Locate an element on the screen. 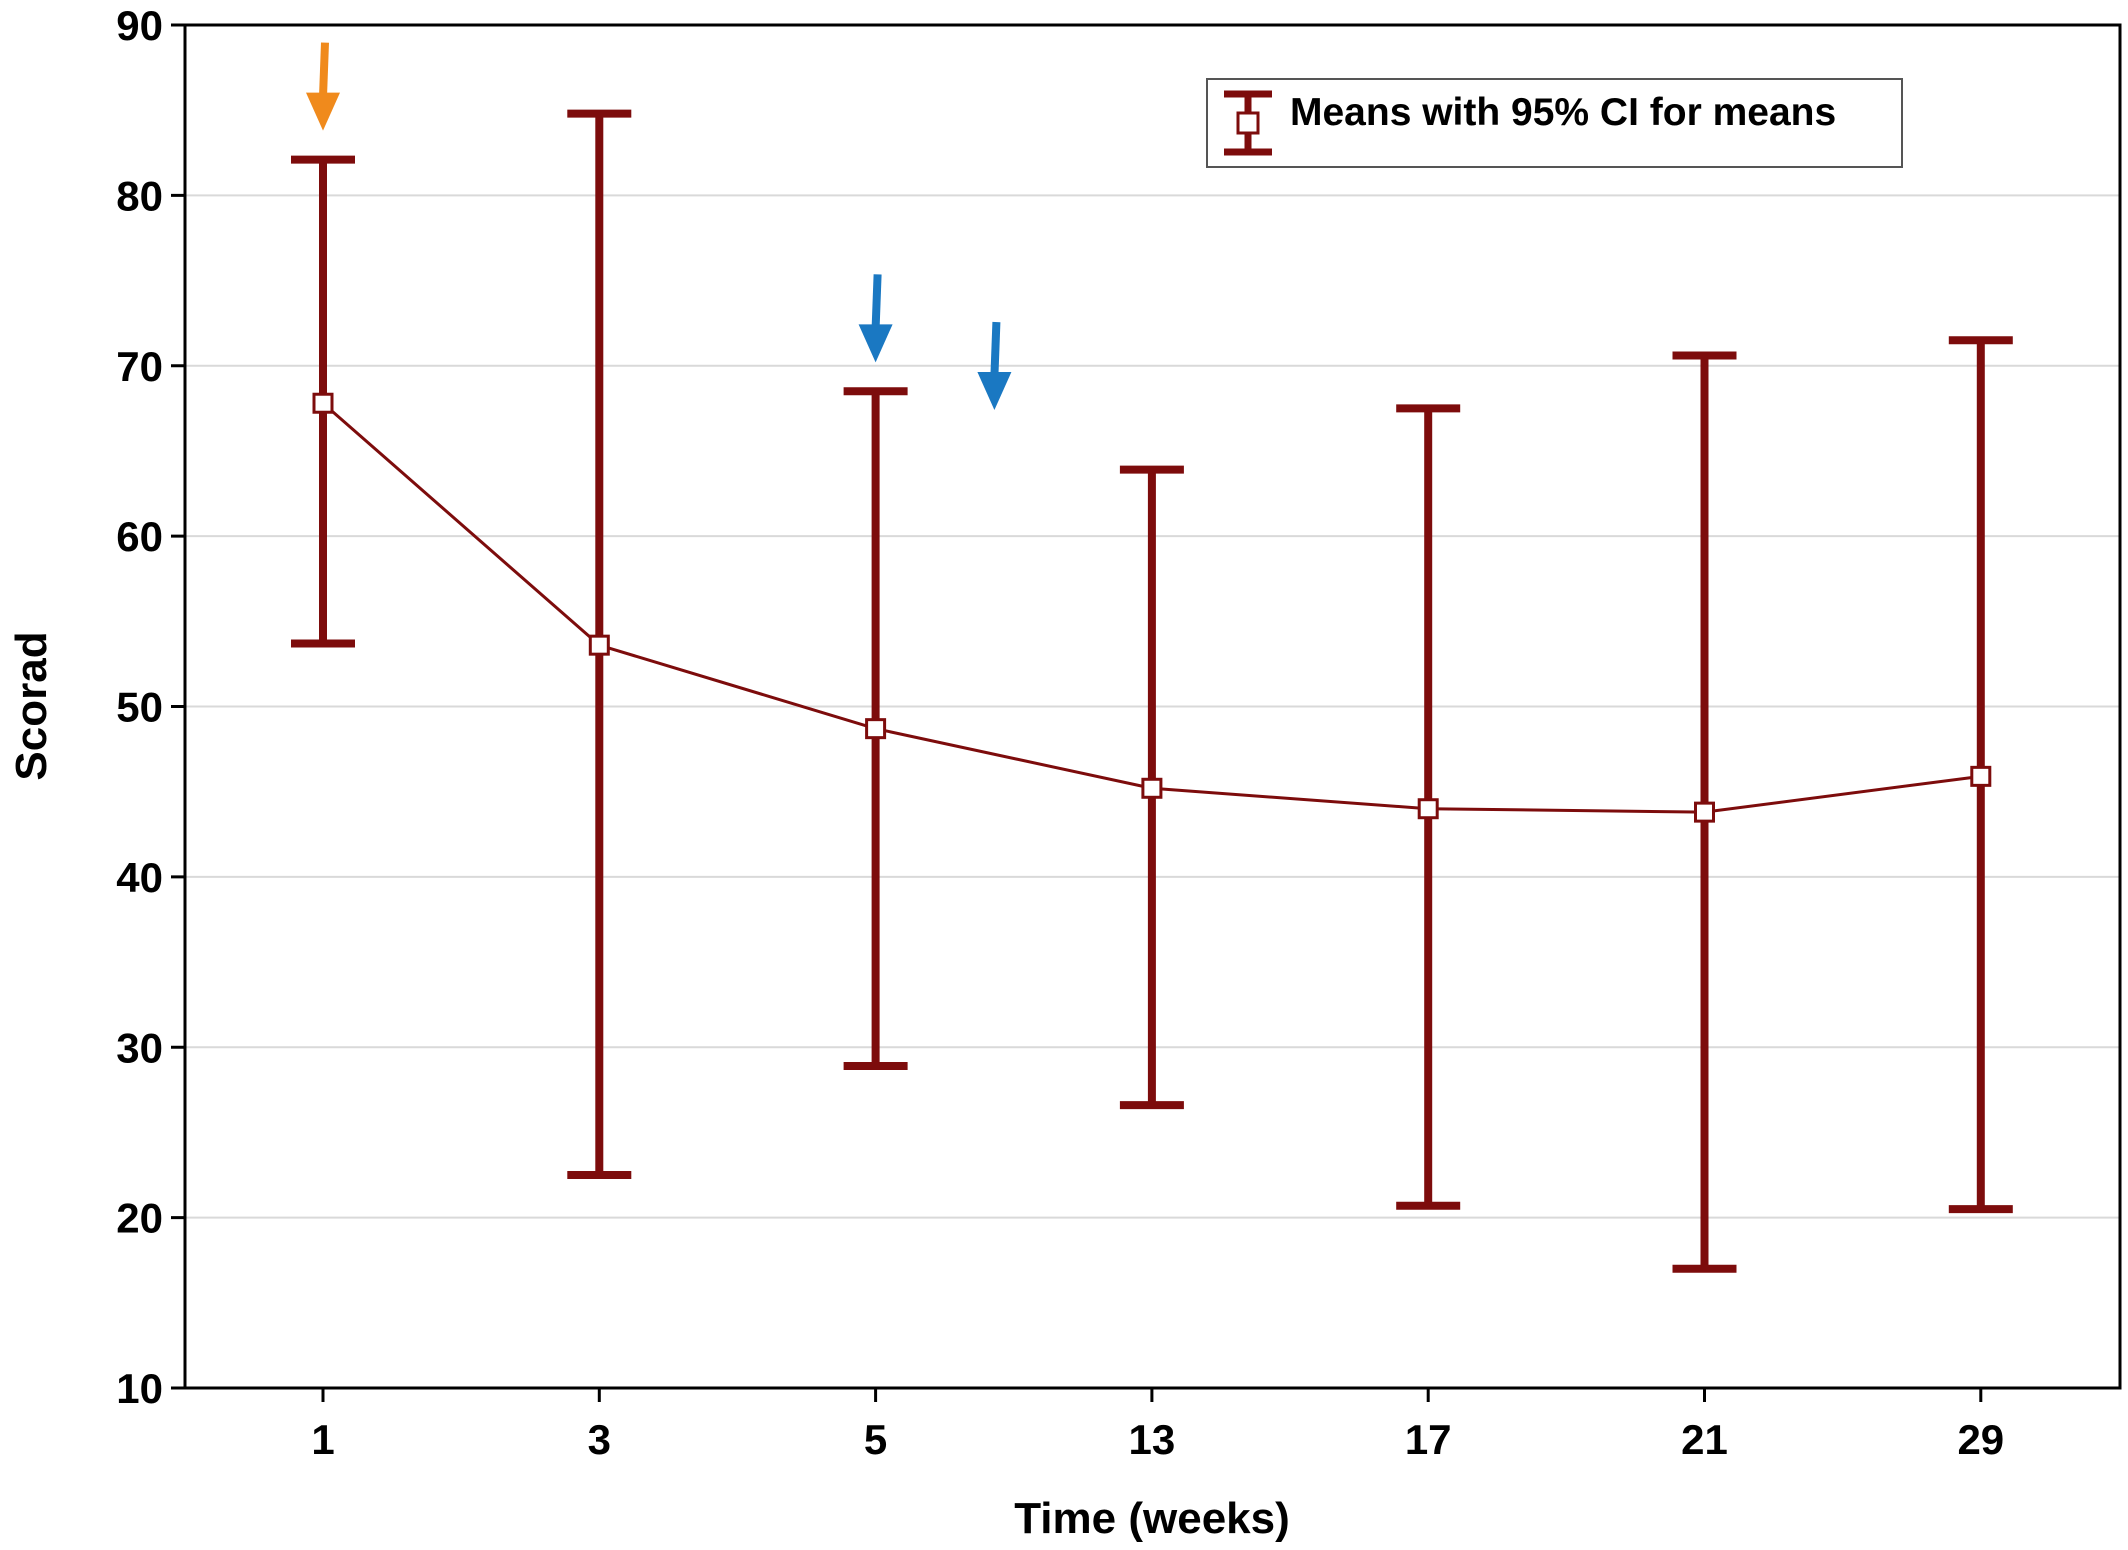 This screenshot has height=1550, width=2128. y-tick-label: 50 is located at coordinates (139, 707).